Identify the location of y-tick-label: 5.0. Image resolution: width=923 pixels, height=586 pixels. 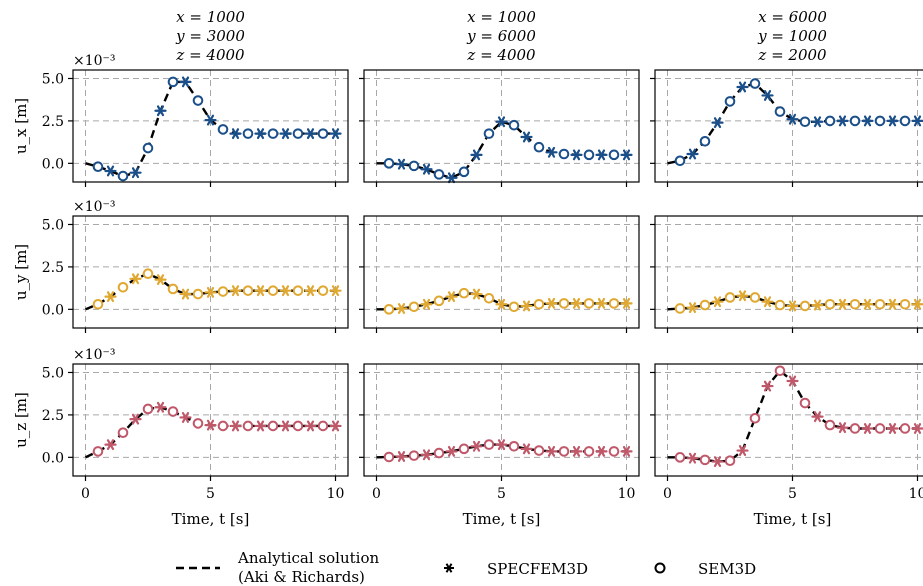
(53, 79).